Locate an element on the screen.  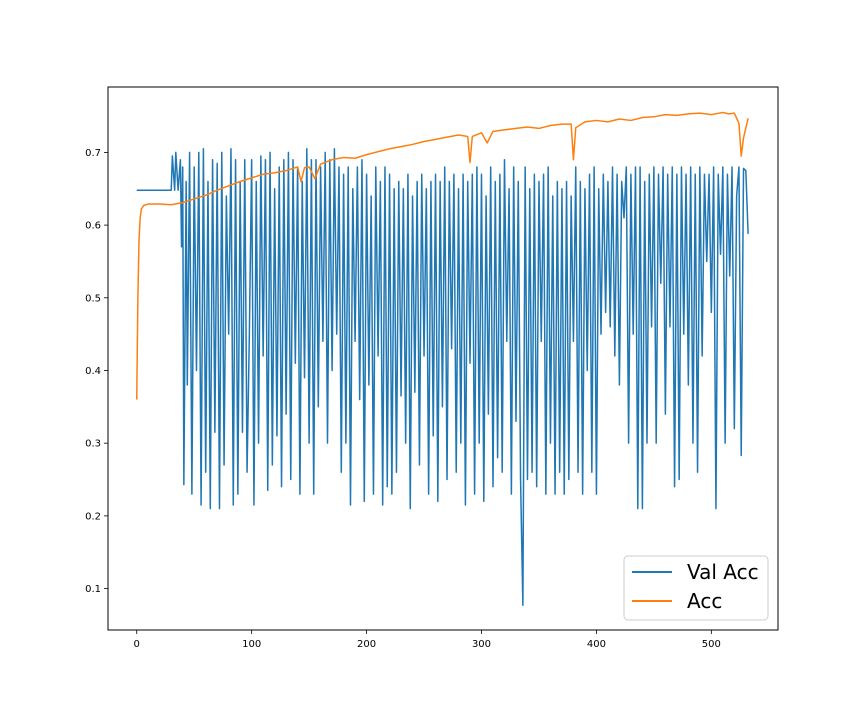
x-axis: 0 100 200 300 400 500 is located at coordinates (427, 640).